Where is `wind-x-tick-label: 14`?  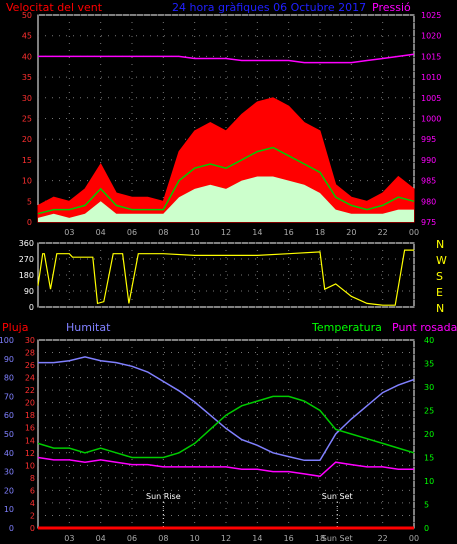 wind-x-tick-label: 14 is located at coordinates (257, 232).